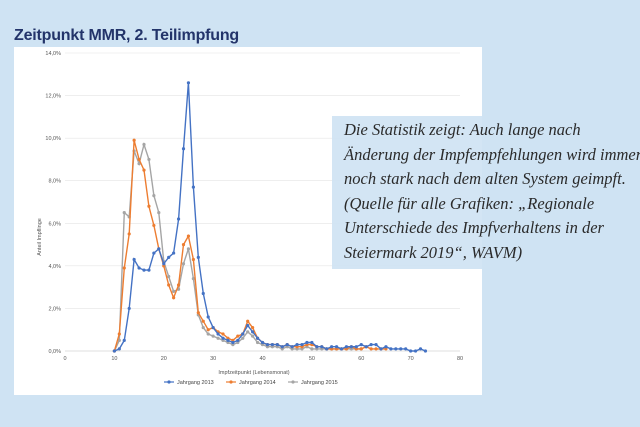  What do you see at coordinates (126, 35) in the screenshot?
I see `page-title: Zeitpunkt MMR, 2. Teilimpfung` at bounding box center [126, 35].